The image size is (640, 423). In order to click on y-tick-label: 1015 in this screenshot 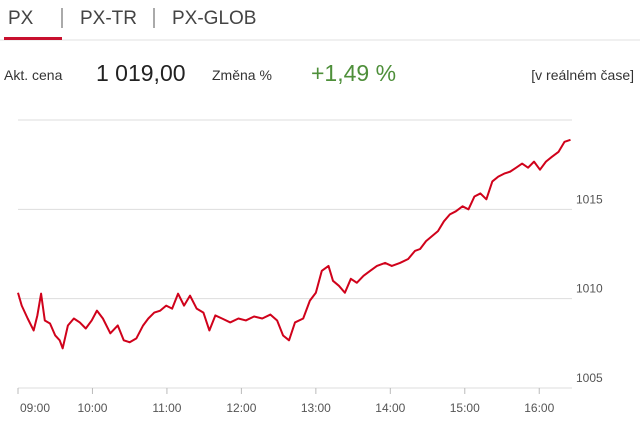, I will do `click(589, 199)`.